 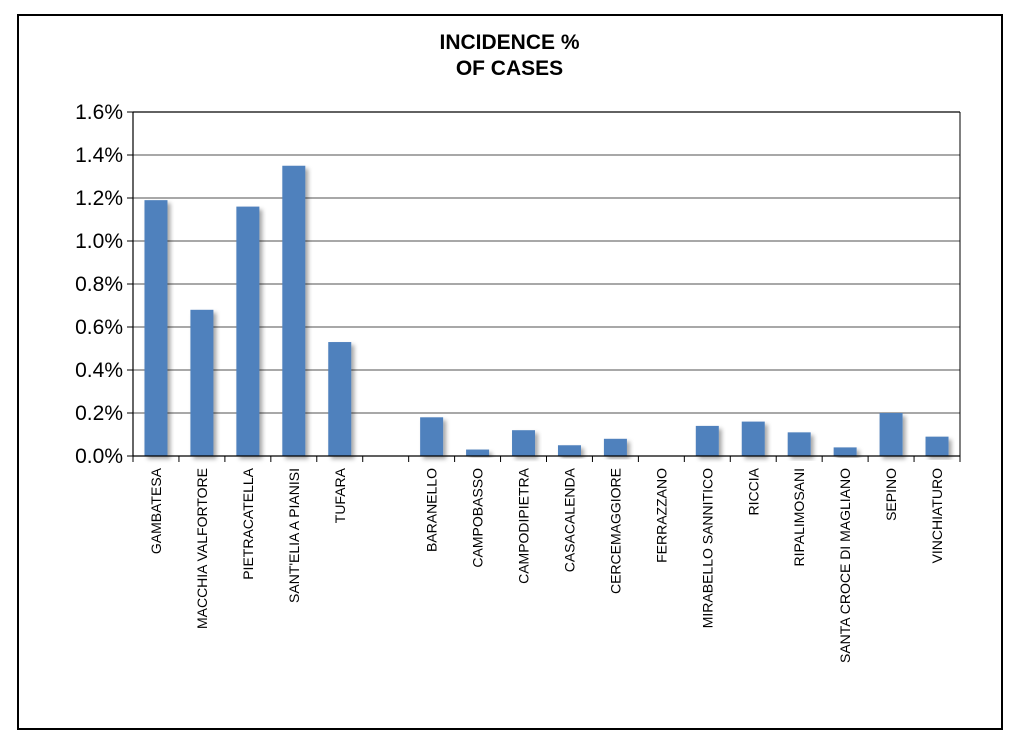 What do you see at coordinates (661, 515) in the screenshot?
I see `x-tick-label: FERRAZZANO` at bounding box center [661, 515].